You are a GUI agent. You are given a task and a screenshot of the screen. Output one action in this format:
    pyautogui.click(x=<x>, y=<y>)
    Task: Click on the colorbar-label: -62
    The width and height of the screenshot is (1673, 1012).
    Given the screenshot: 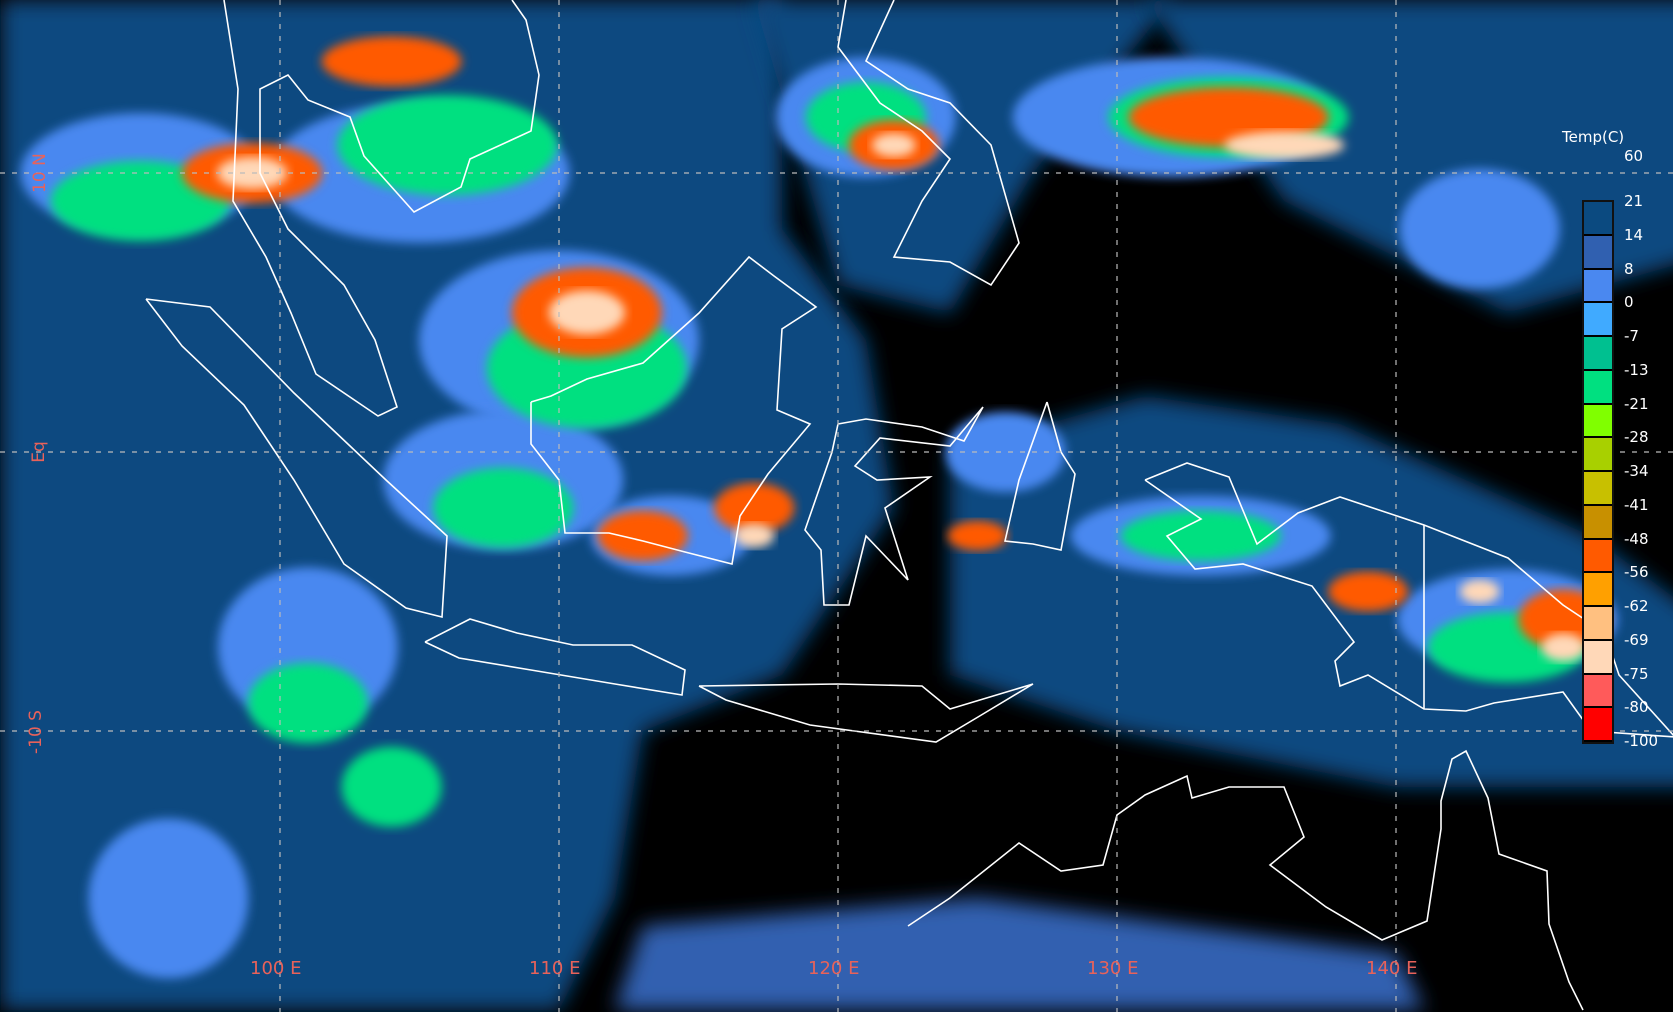 What is the action you would take?
    pyautogui.click(x=1636, y=606)
    